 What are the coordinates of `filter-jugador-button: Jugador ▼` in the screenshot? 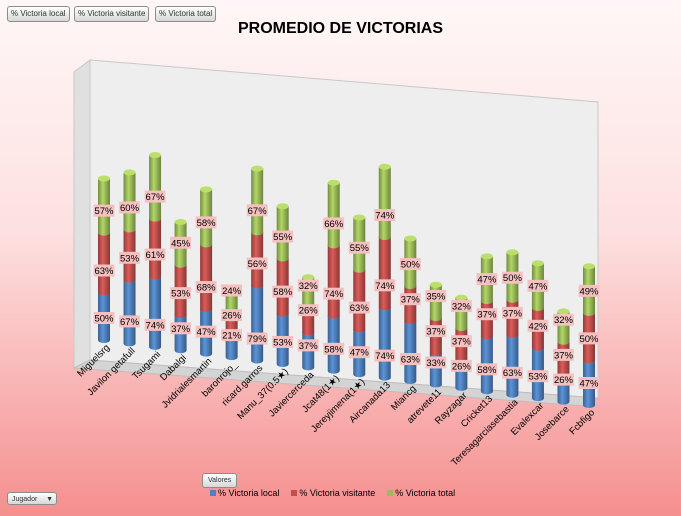 It's located at (32, 498).